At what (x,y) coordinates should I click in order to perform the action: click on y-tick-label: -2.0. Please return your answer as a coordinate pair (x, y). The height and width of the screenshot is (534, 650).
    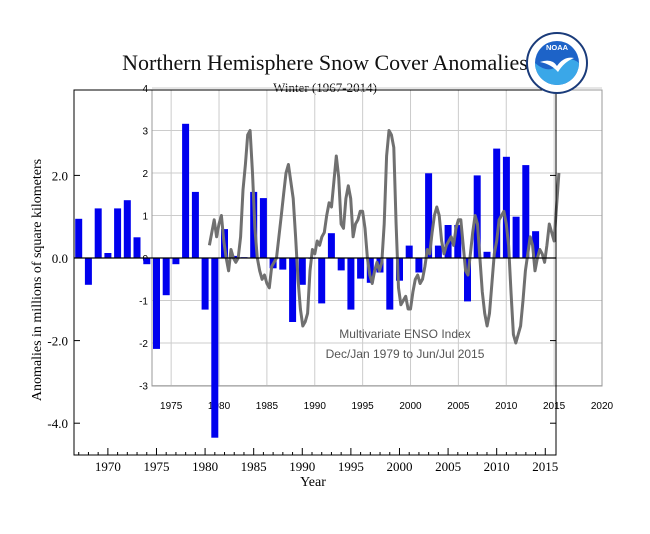
    Looking at the image, I should click on (57, 341).